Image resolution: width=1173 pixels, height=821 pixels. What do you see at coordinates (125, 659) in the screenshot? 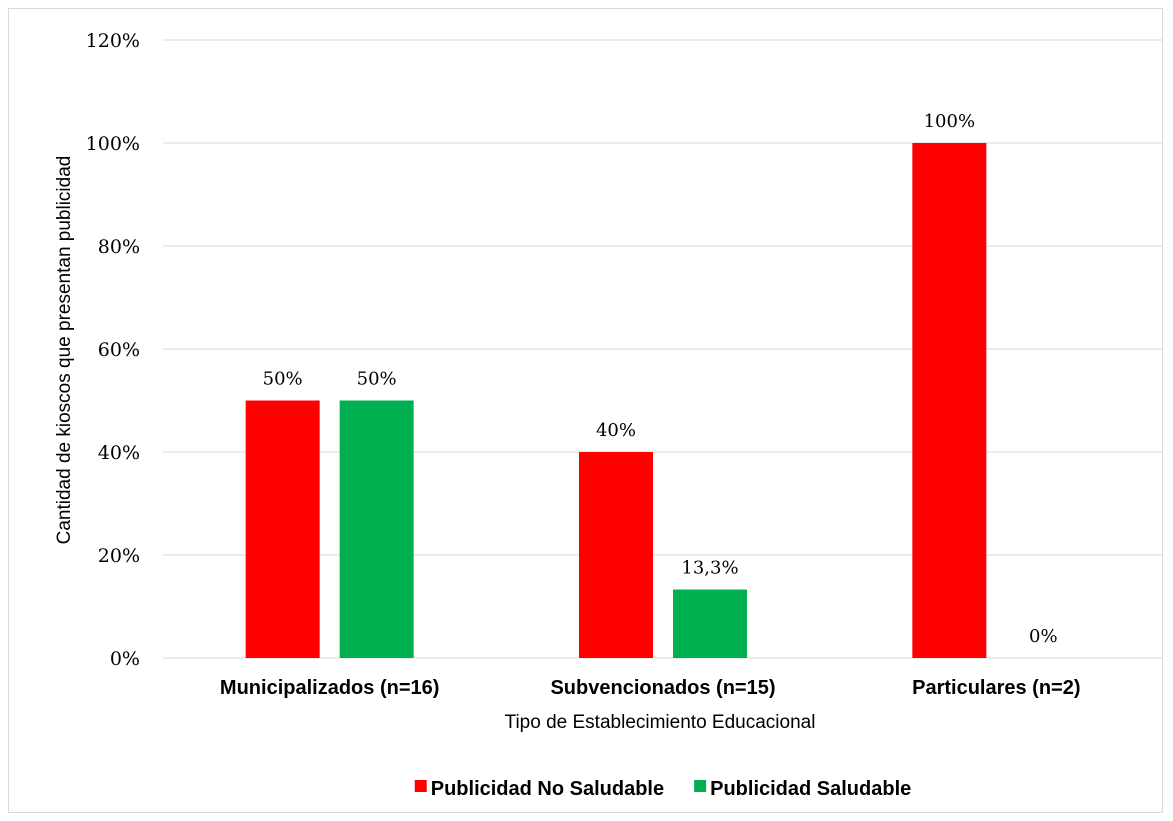
I see `y-tick-label: 0%` at bounding box center [125, 659].